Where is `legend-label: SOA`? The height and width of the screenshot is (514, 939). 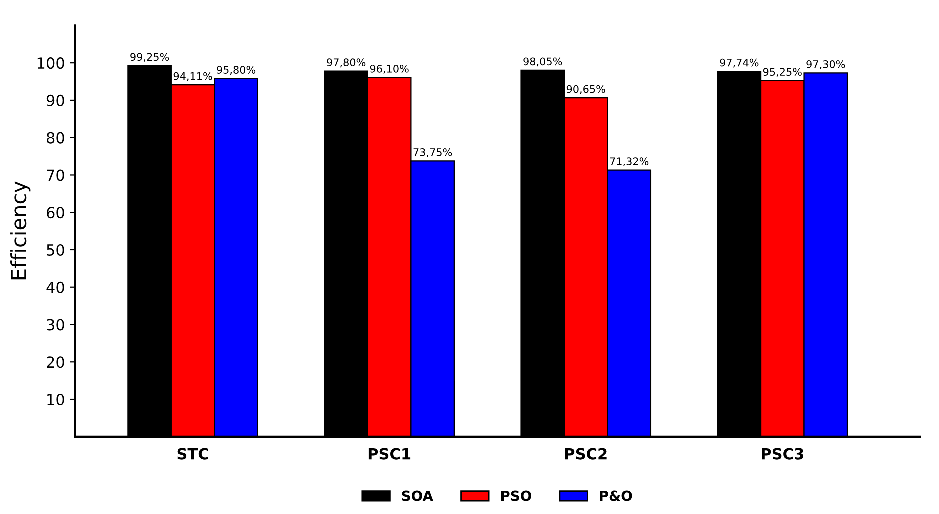 legend-label: SOA is located at coordinates (418, 496).